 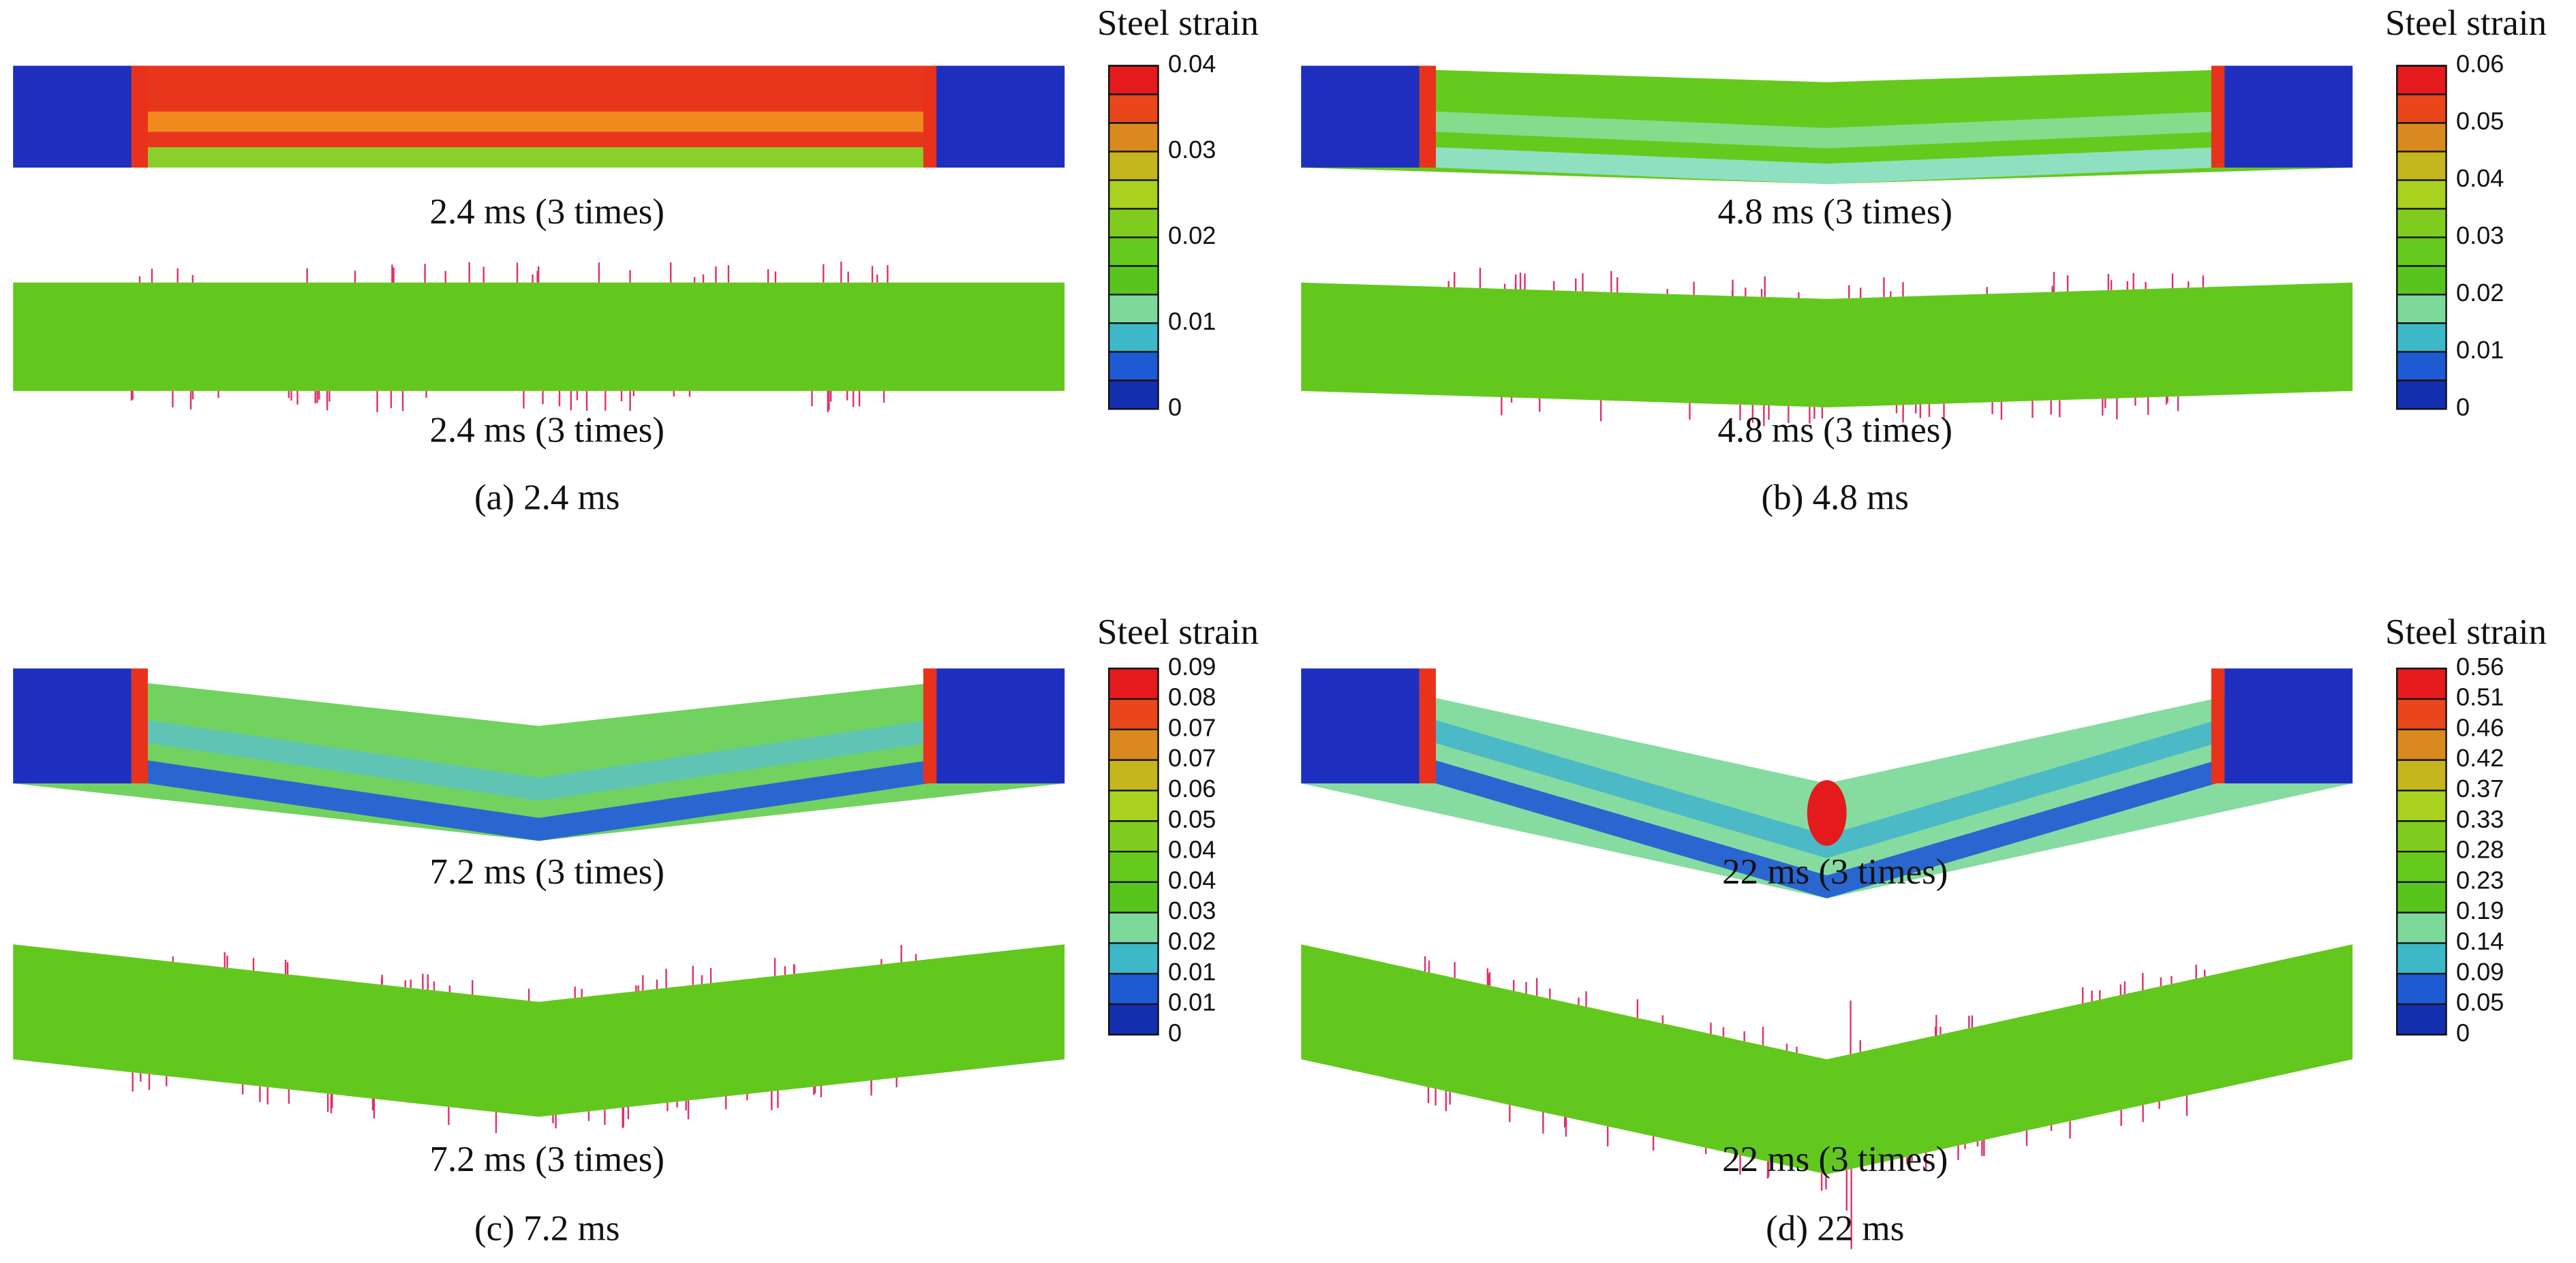 What do you see at coordinates (1835, 872) in the screenshot?
I see `top-caption: 22 ms (3 times)` at bounding box center [1835, 872].